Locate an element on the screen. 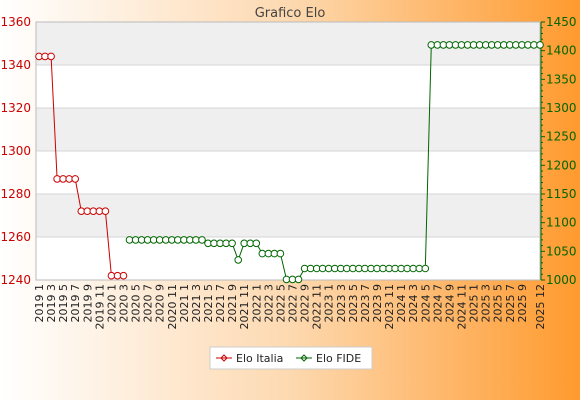  x-tick-label: 2023 11 is located at coordinates (389, 307).